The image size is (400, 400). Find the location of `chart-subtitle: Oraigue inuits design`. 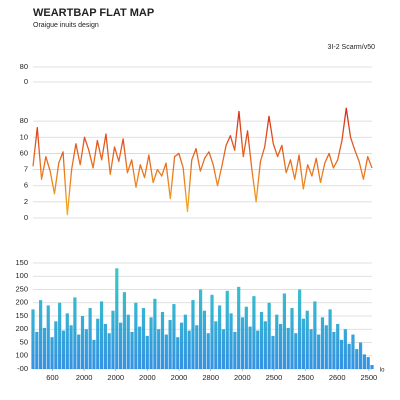

chart-subtitle: Oraigue inuits design is located at coordinates (66, 25).